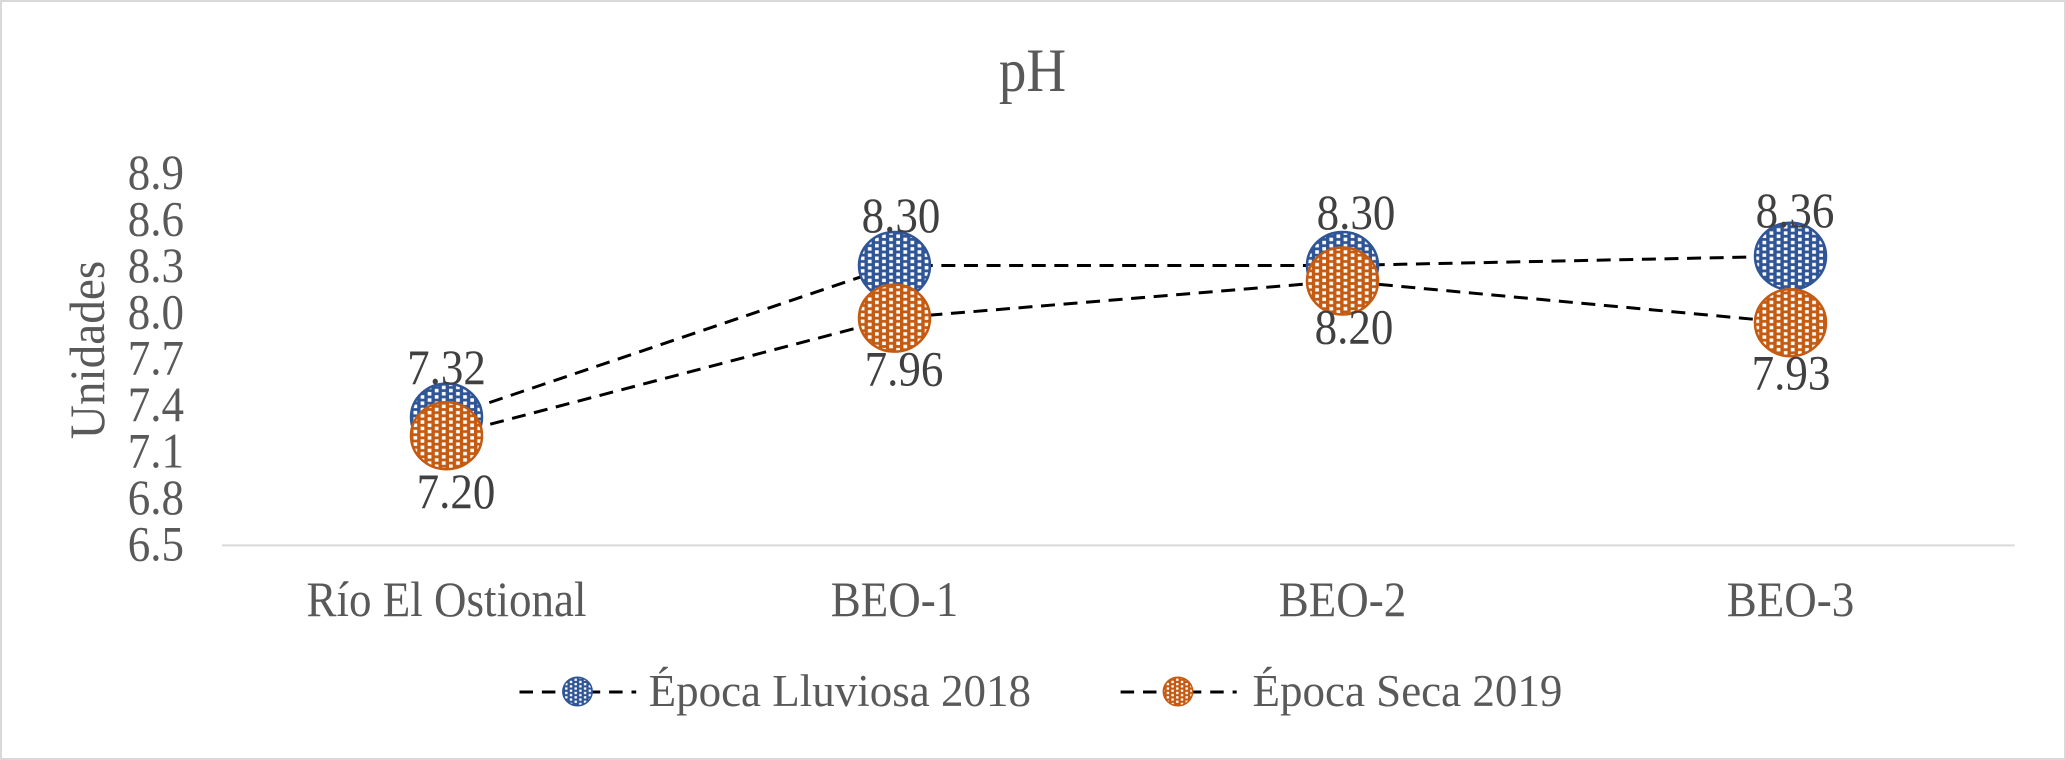  Describe the element at coordinates (447, 600) in the screenshot. I see `svg-text: Río El Ostional` at that location.